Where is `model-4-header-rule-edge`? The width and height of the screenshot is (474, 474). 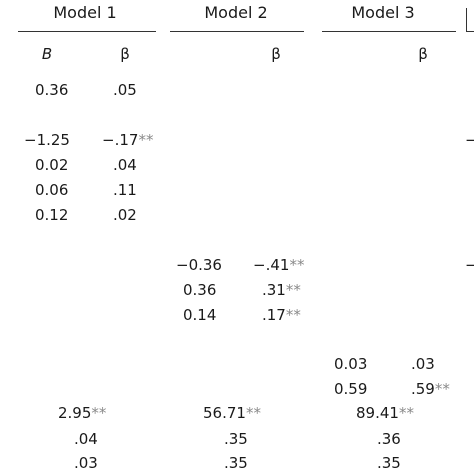 model-4-header-rule-edge is located at coordinates (470, 31).